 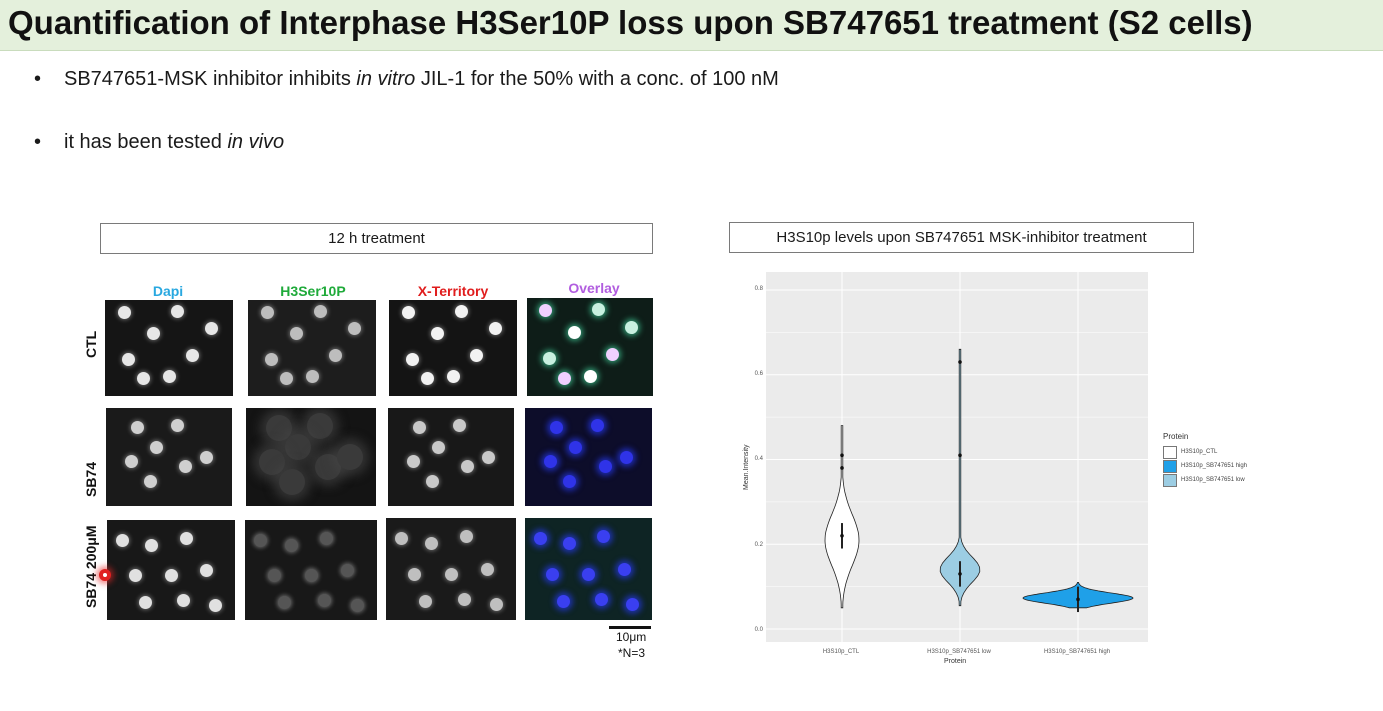 What do you see at coordinates (630, 627) in the screenshot?
I see `scale-bar` at bounding box center [630, 627].